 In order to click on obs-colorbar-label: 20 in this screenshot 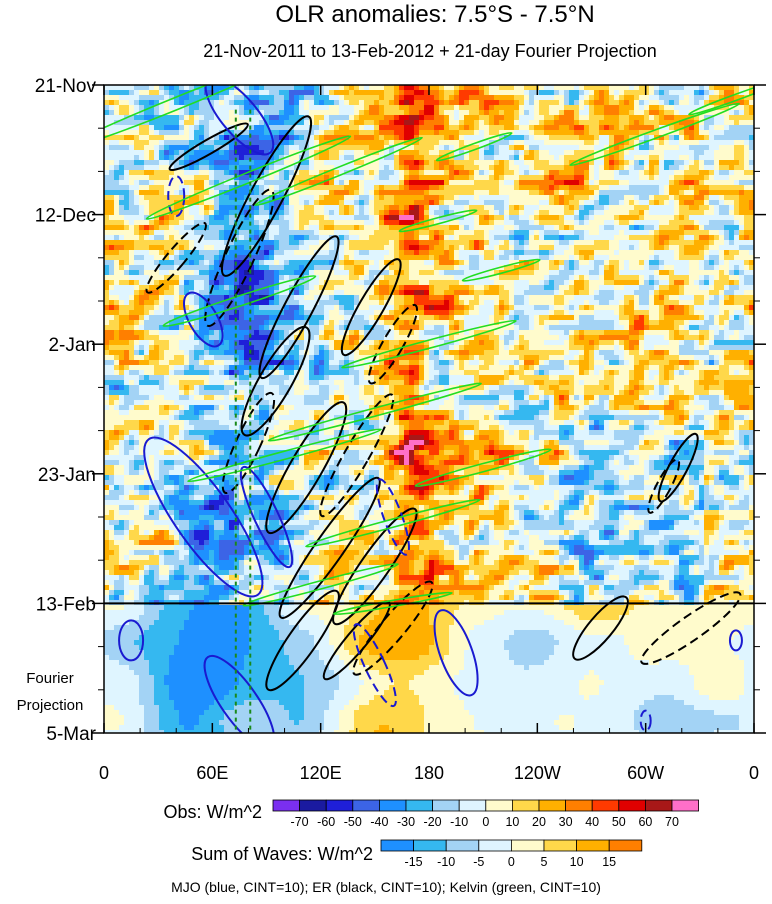, I will do `click(539, 822)`.